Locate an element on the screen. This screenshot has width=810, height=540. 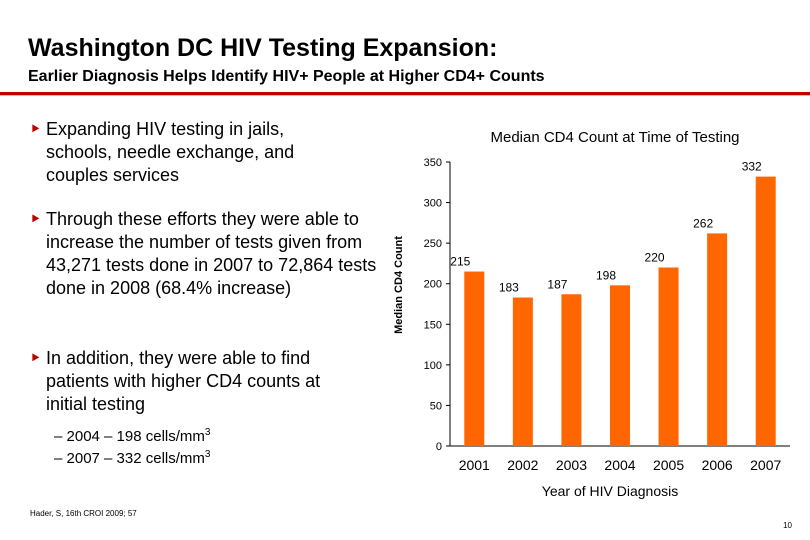
x-tick-label-2004: 2004 is located at coordinates (619, 465).